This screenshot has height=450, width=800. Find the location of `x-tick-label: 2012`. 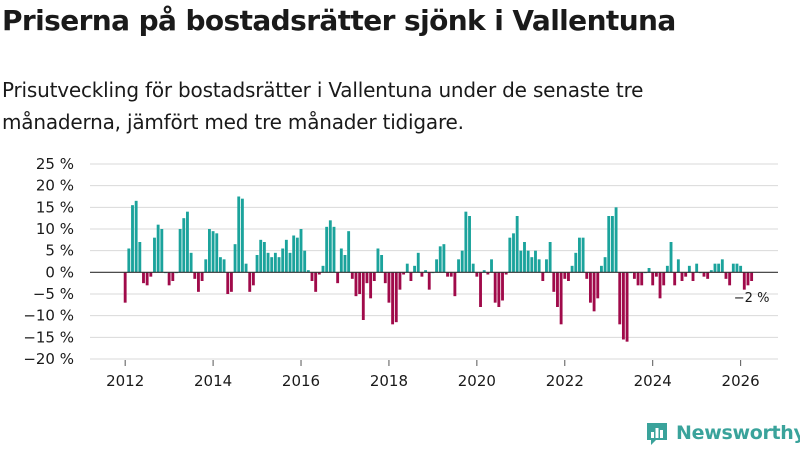

x-tick-label: 2012 is located at coordinates (125, 381).